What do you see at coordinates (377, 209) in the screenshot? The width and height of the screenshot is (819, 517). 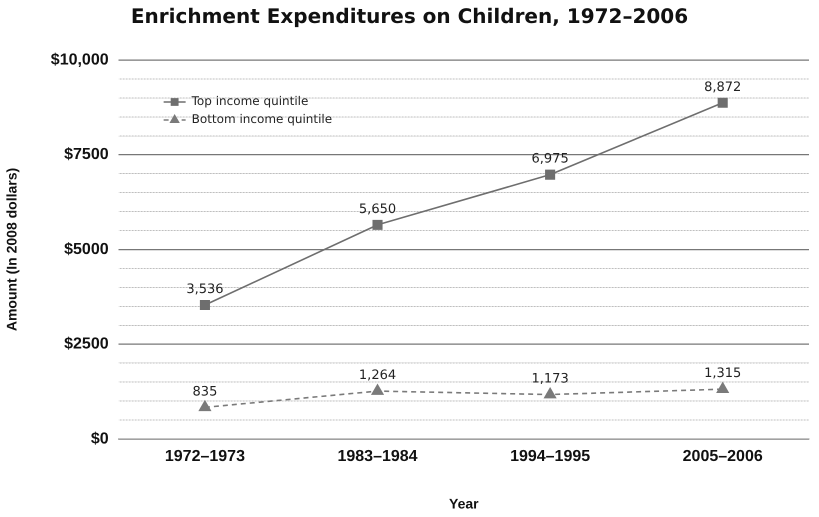 I see `data-label: 5,650` at bounding box center [377, 209].